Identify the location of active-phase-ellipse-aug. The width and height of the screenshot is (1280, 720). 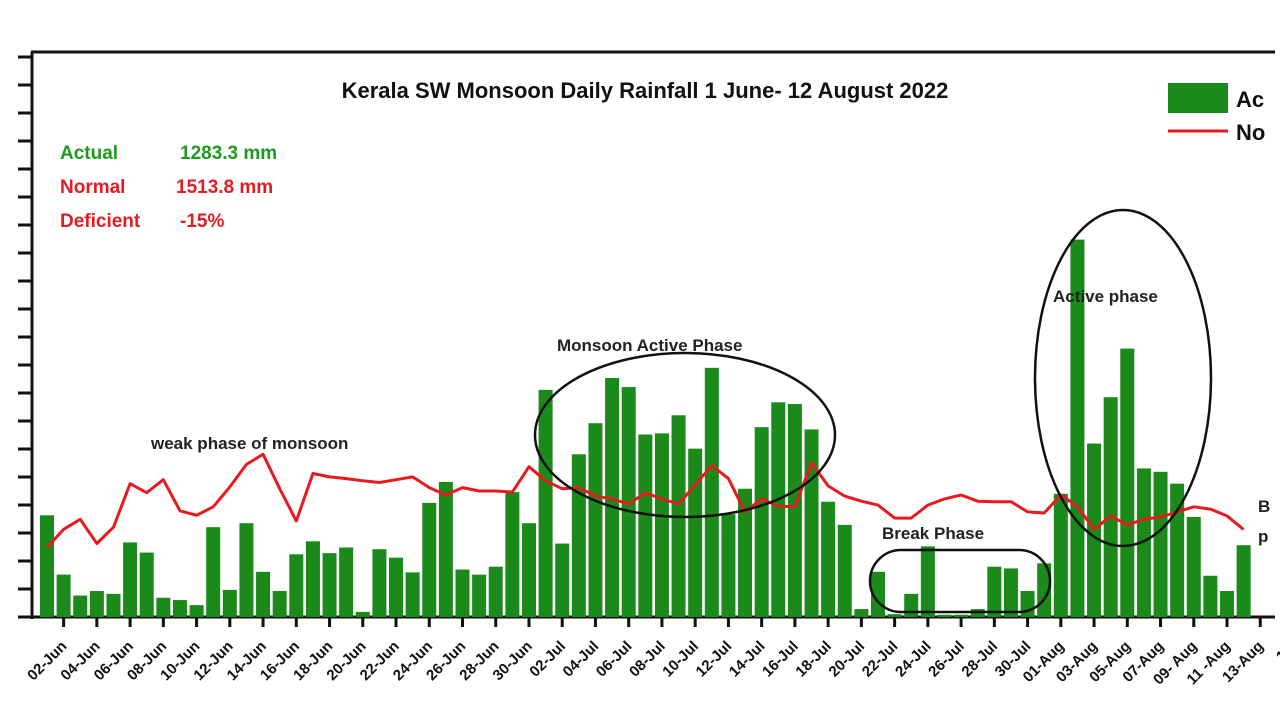
(1123, 378).